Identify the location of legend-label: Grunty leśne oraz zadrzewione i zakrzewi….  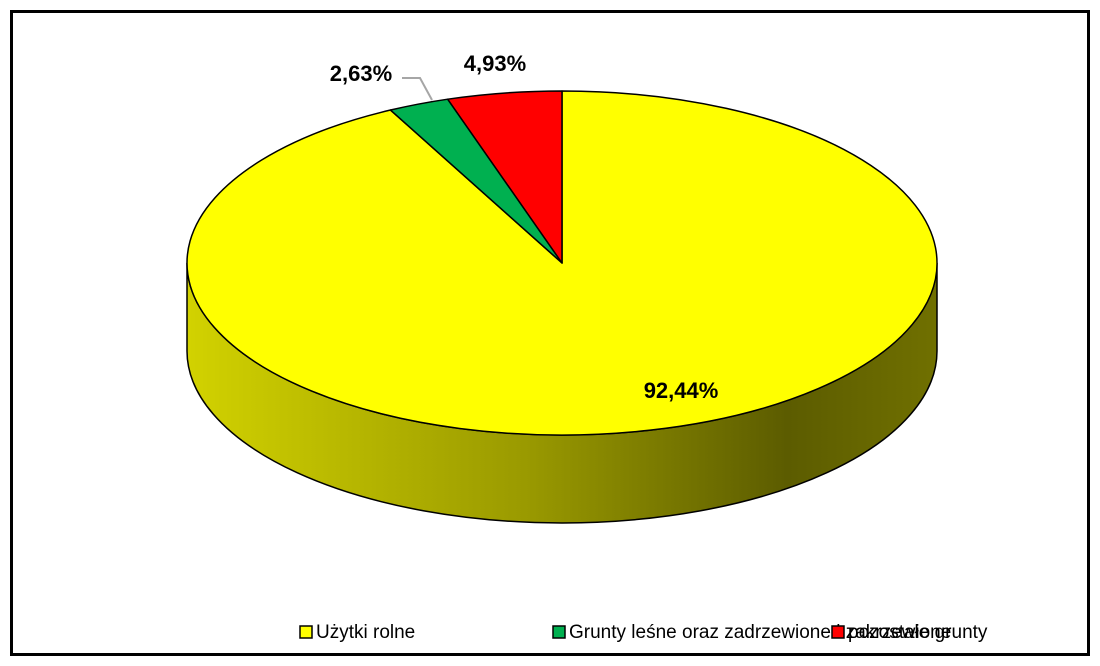
(760, 632).